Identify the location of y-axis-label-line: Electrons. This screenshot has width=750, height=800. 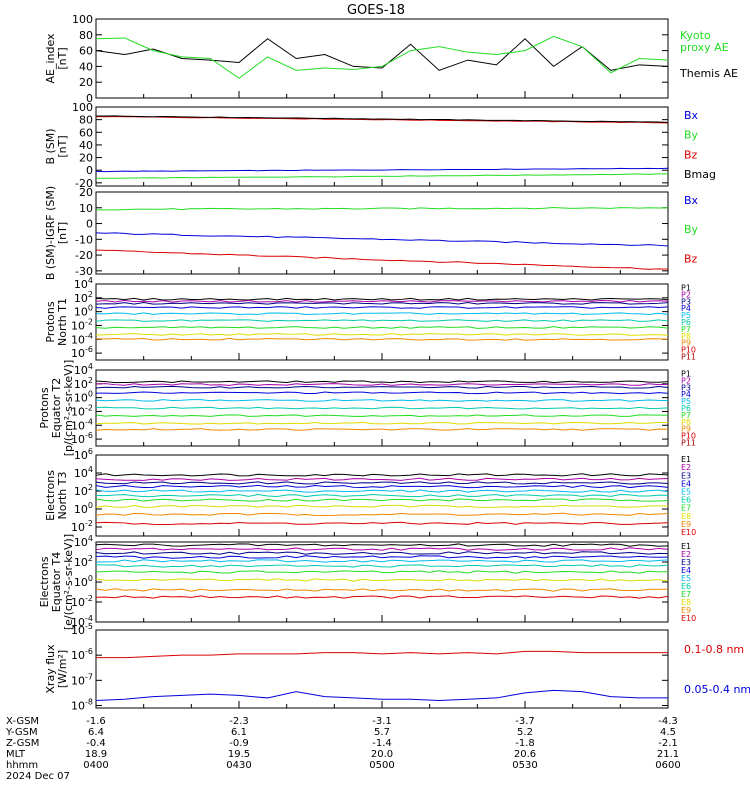
(44, 581).